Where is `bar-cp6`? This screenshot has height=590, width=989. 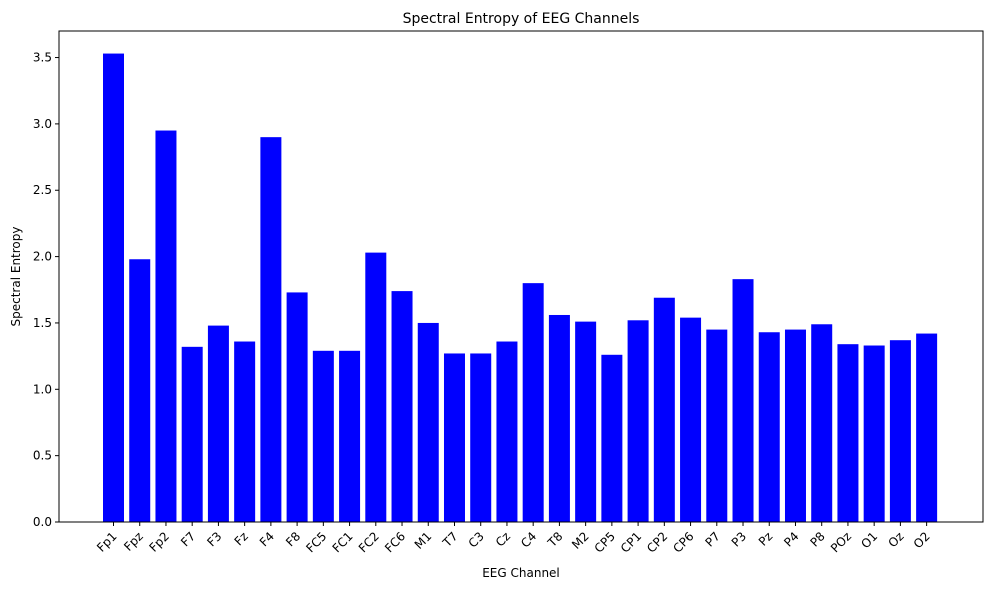 bar-cp6 is located at coordinates (691, 419).